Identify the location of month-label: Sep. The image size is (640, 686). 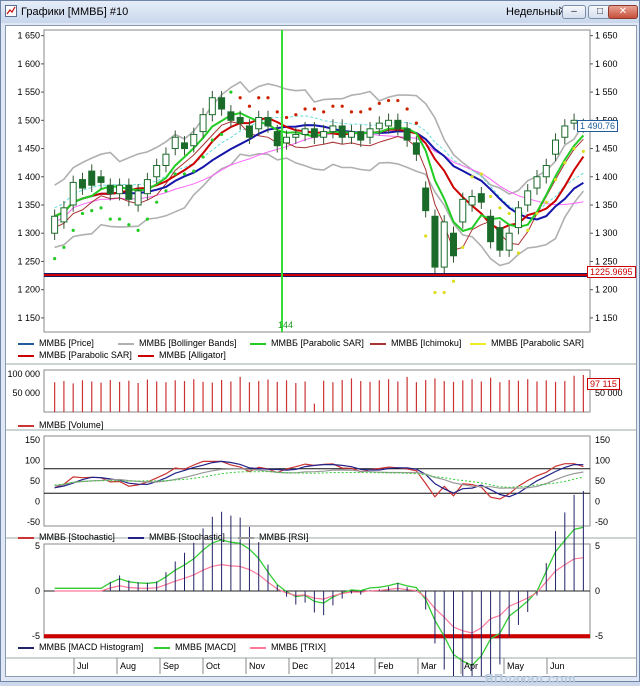
(171, 666).